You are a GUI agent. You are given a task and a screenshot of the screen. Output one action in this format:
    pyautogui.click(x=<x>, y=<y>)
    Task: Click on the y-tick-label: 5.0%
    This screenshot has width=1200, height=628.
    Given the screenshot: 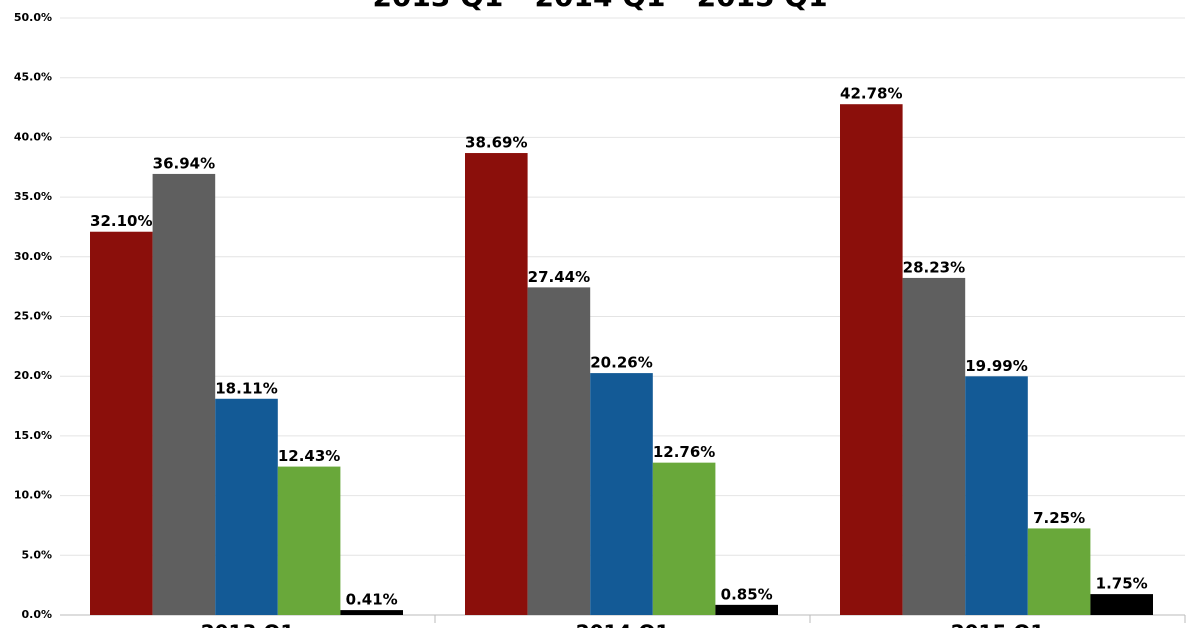 What is the action you would take?
    pyautogui.click(x=36, y=554)
    